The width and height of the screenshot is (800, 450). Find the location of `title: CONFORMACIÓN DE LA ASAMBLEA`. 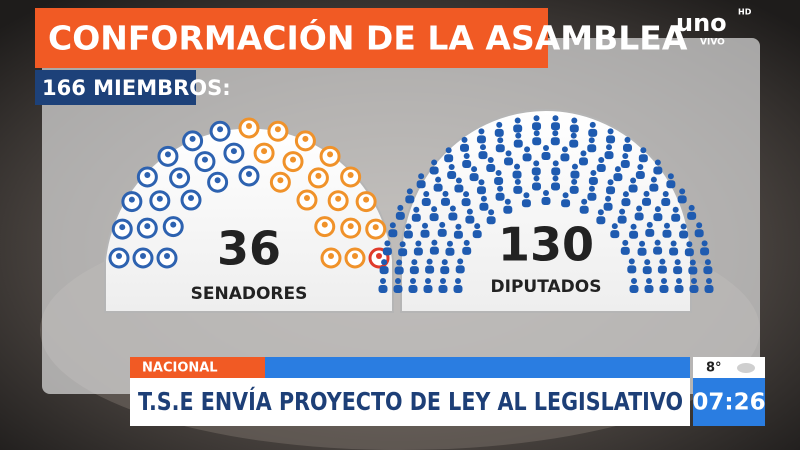

title: CONFORMACIÓN DE LA ASAMBLEA is located at coordinates (368, 38).